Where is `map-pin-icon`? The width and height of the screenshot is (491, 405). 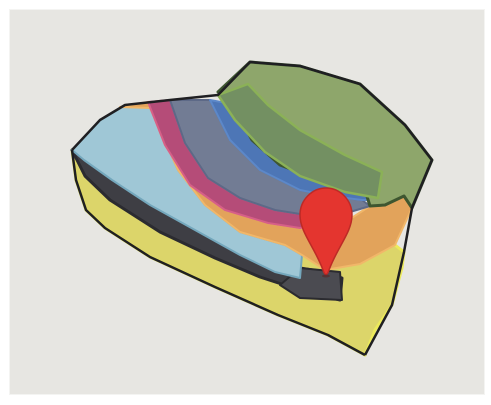
map-pin-icon is located at coordinates (326, 232).